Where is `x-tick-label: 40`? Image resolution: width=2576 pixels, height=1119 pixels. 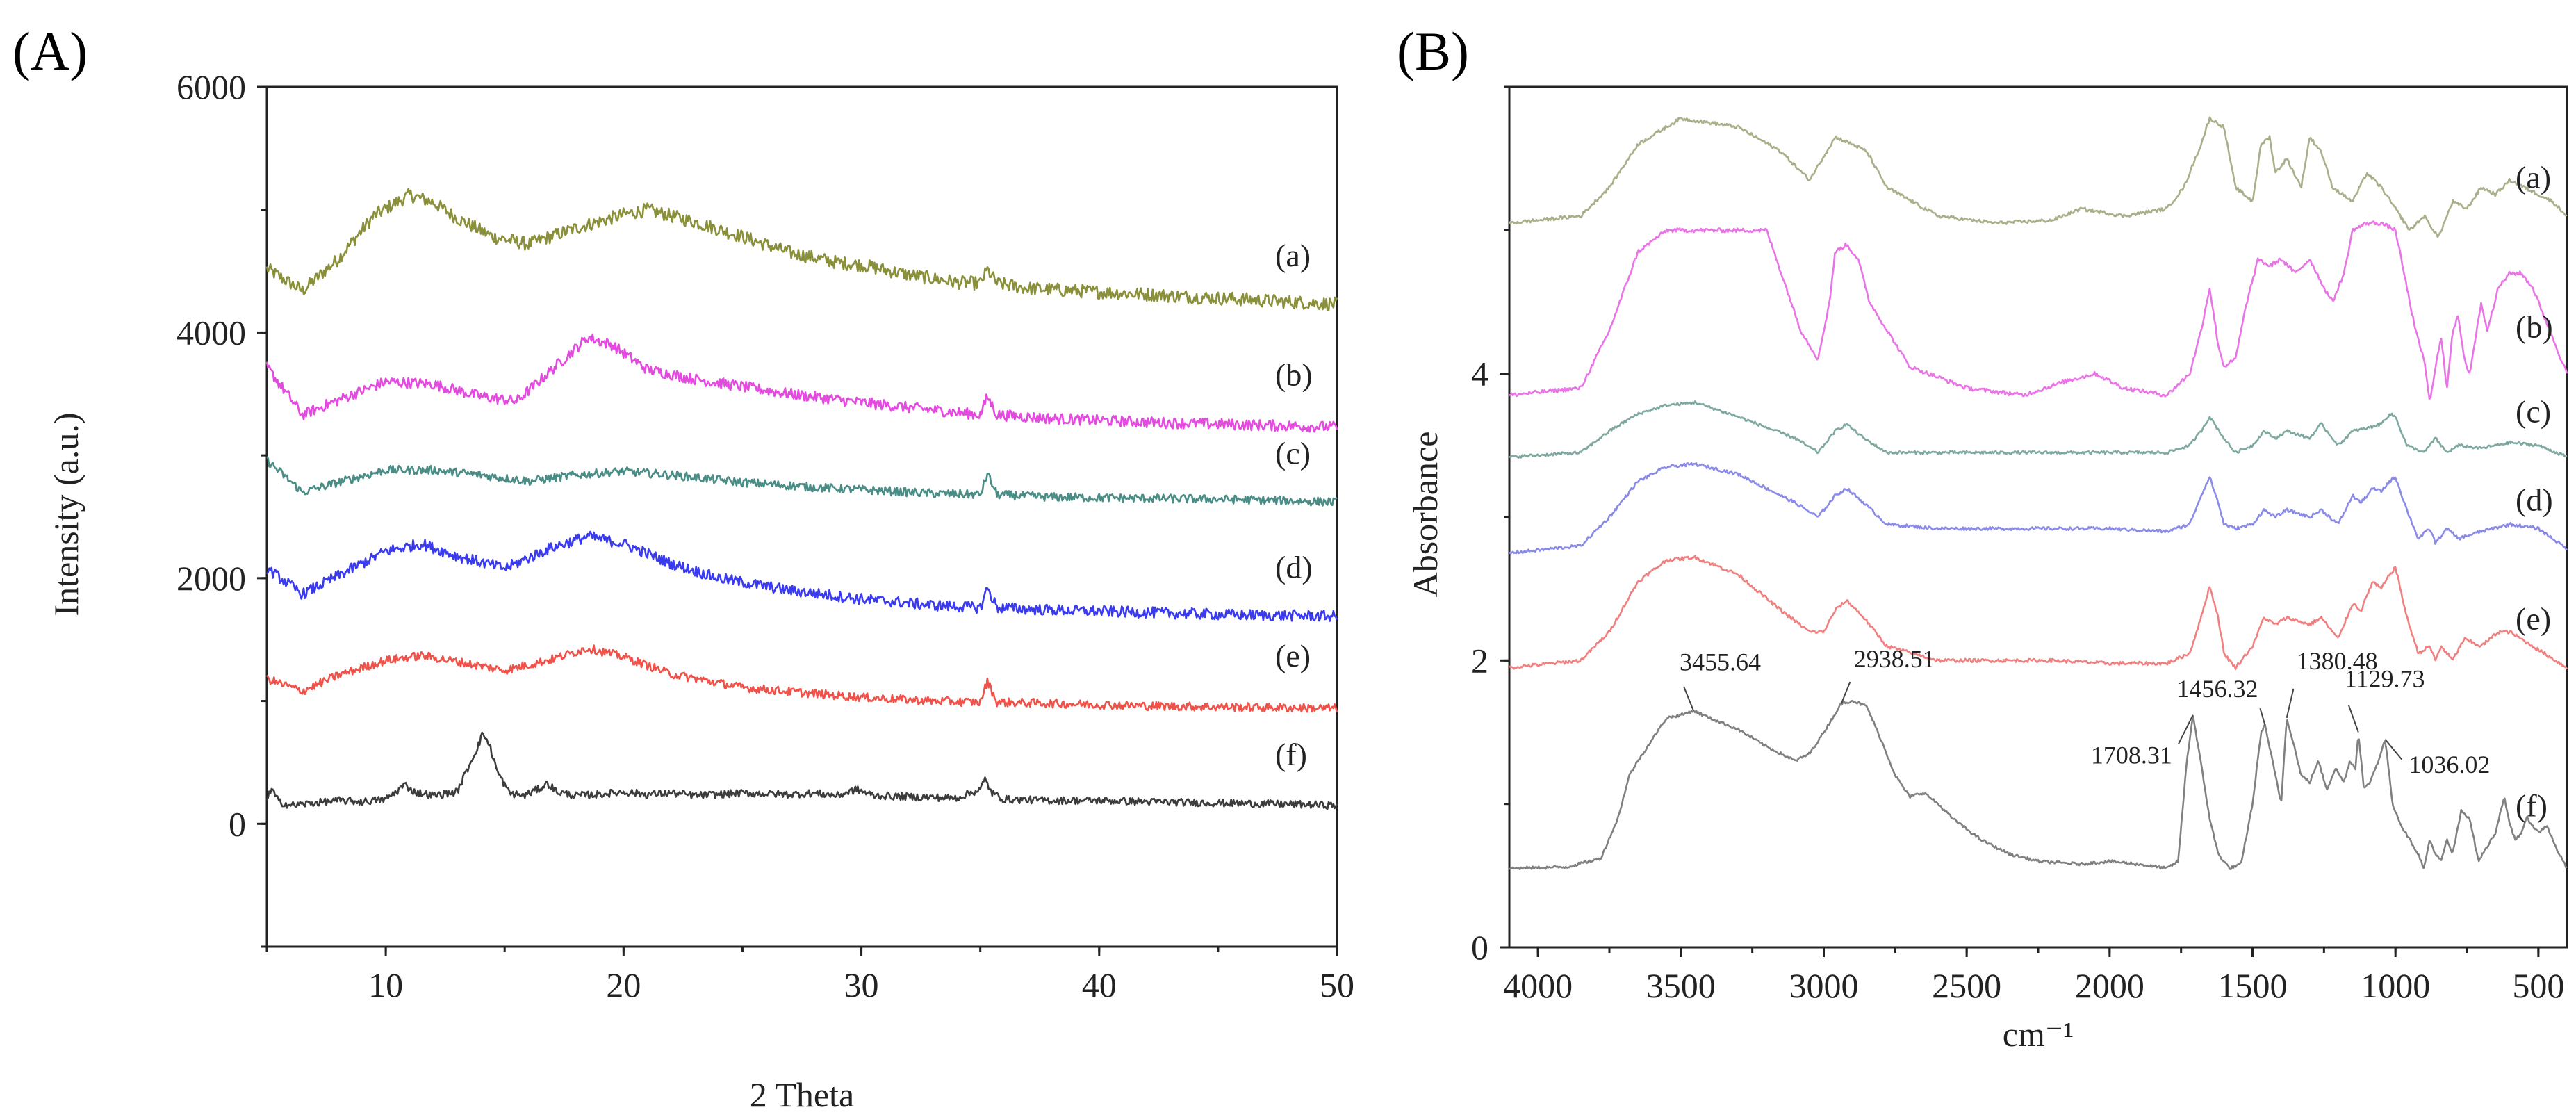
x-tick-label: 40 is located at coordinates (1099, 984).